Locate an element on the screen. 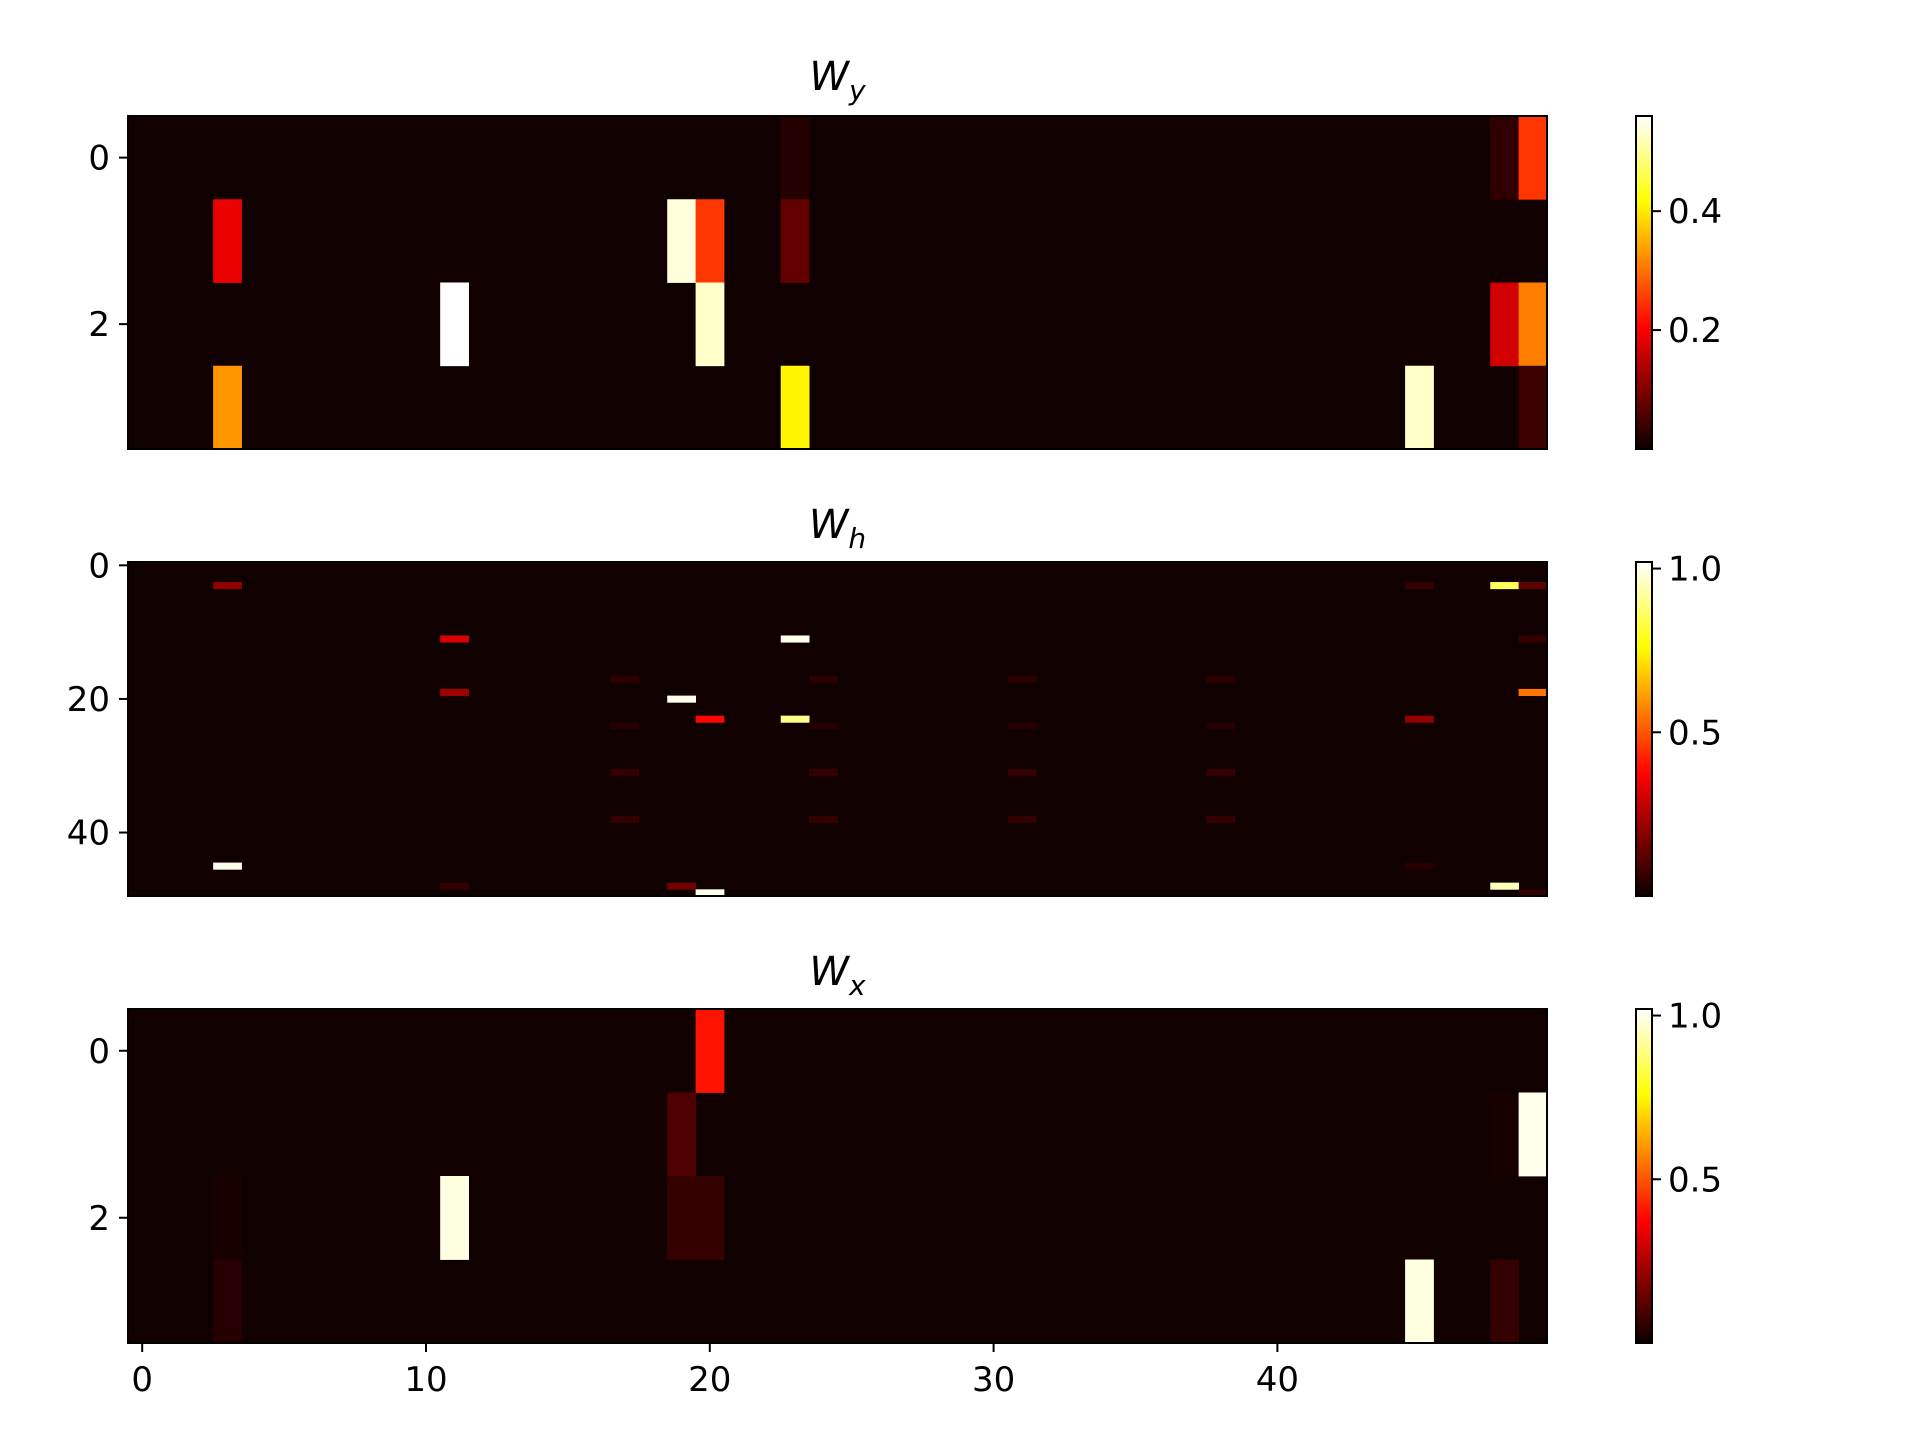 The image size is (1920, 1440). x-tick-label: 40 is located at coordinates (1277, 1380).